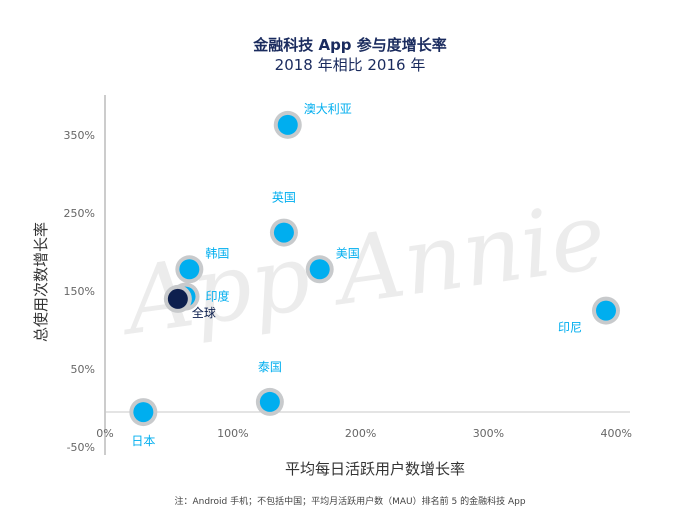  I want to click on point-label: 全球, so click(204, 312).